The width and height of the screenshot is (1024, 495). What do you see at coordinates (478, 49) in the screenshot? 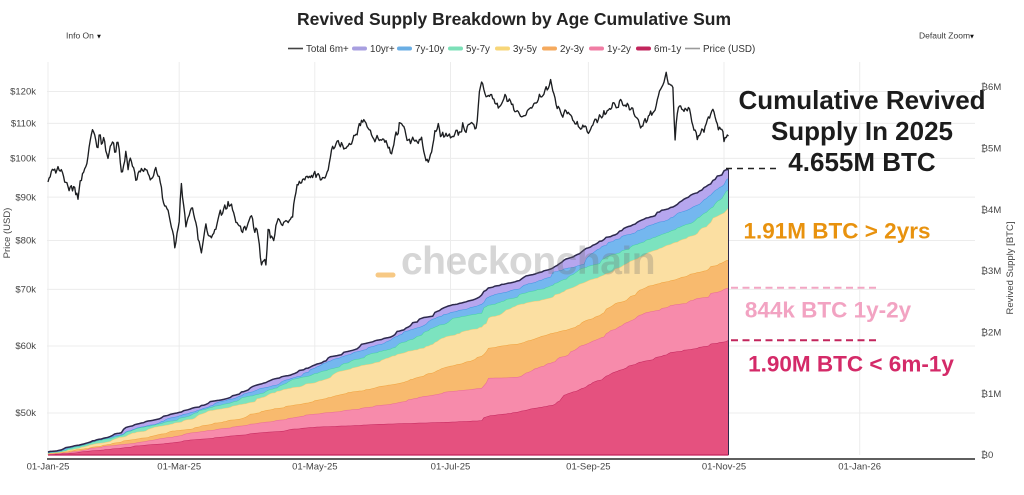
I see `svg-text: 5y-7y` at bounding box center [478, 49].